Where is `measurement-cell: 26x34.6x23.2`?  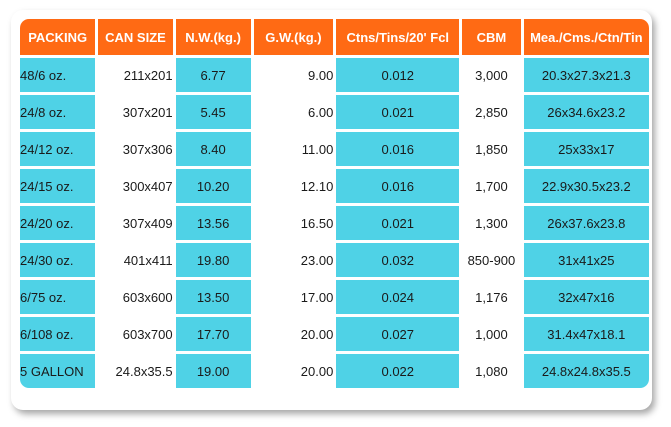 measurement-cell: 26x34.6x23.2 is located at coordinates (586, 112).